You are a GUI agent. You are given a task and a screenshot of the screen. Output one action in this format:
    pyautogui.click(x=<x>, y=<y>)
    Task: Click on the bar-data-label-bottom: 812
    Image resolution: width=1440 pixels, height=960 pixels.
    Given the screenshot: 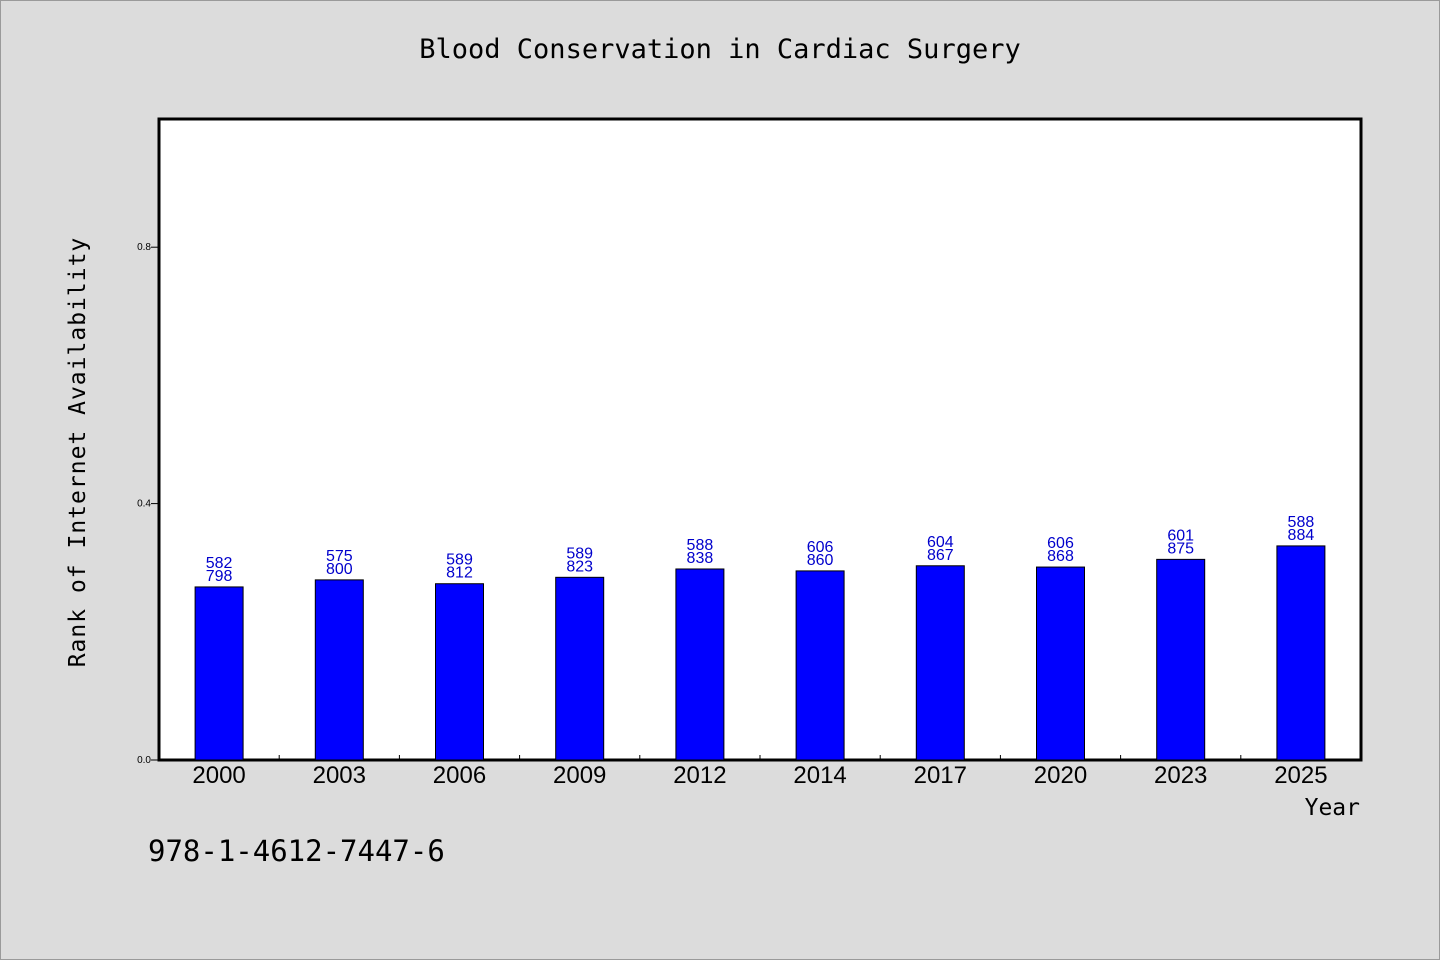 What is the action you would take?
    pyautogui.click(x=459, y=573)
    